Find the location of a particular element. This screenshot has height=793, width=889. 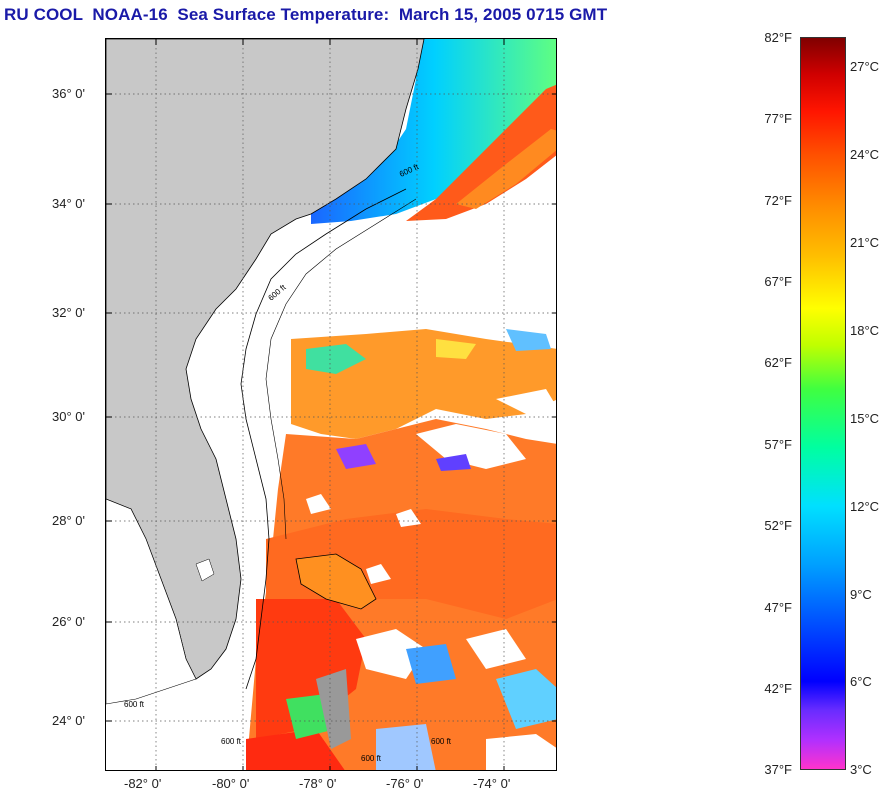

andros-island is located at coordinates (333, 709).